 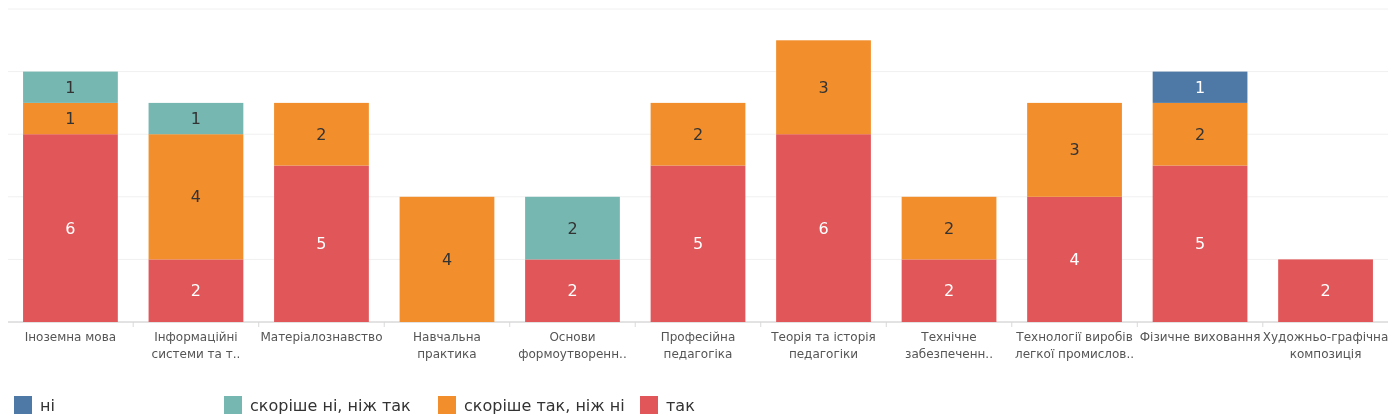 What do you see at coordinates (1200, 337) in the screenshot?
I see `x-tick-label: Фізичне виховання` at bounding box center [1200, 337].